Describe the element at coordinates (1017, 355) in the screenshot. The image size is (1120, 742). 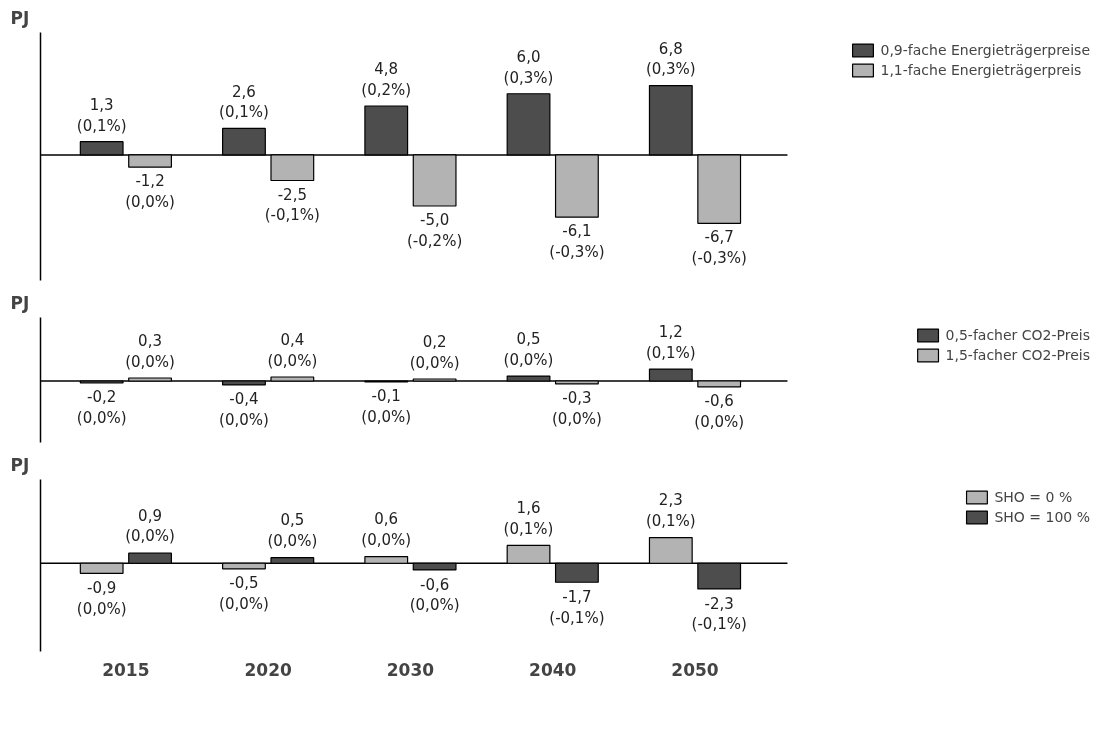
I see `legend-label: 1,5-facher CO2-Preis` at that location.